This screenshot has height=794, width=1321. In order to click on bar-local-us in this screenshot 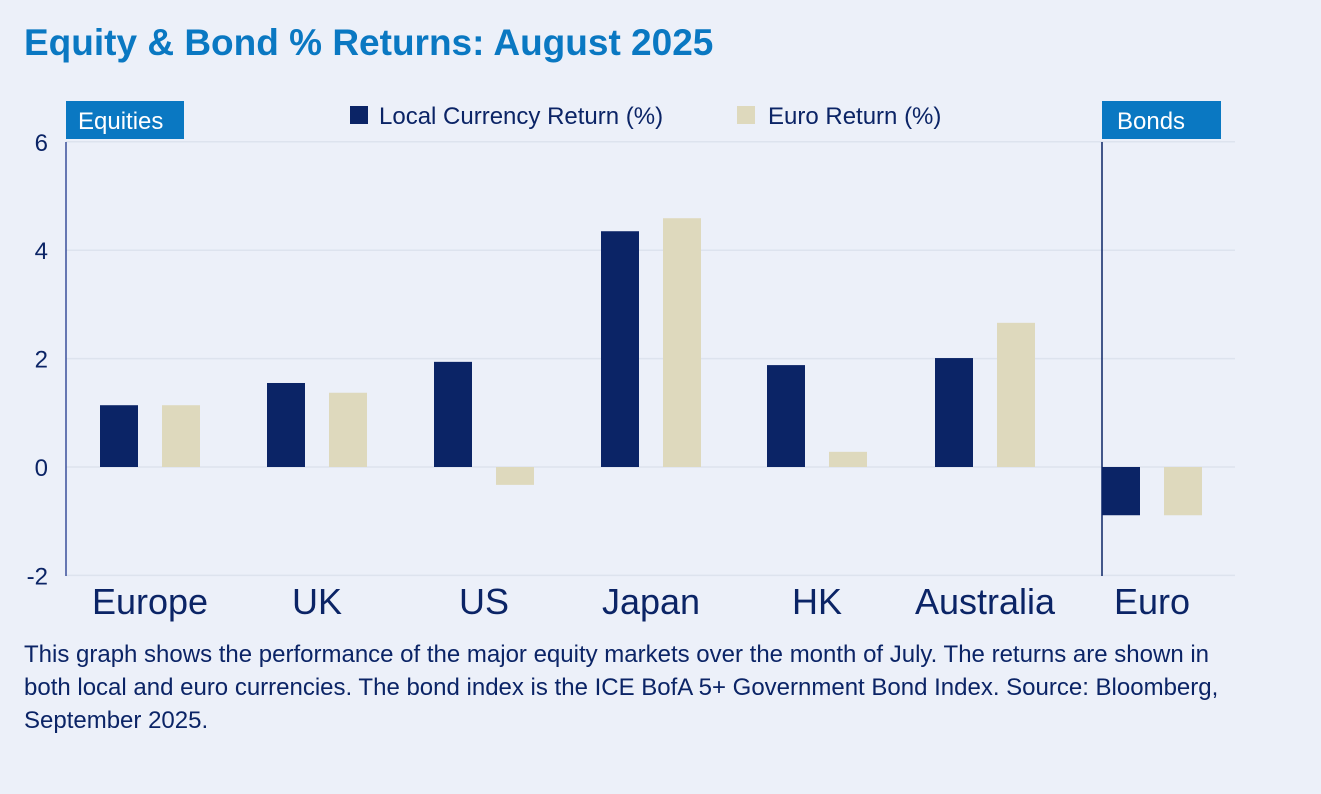, I will do `click(453, 414)`.